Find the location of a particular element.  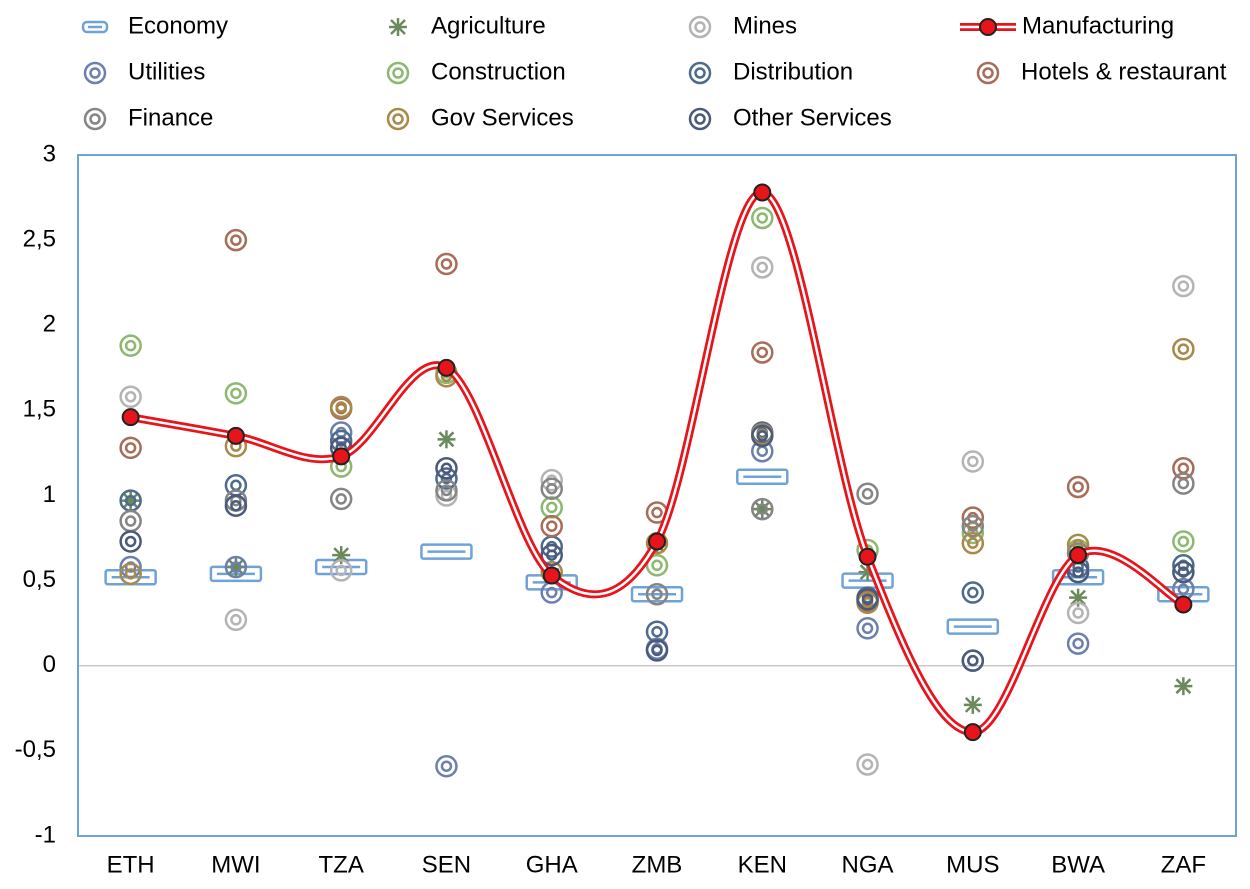

x-tick-label: TZA is located at coordinates (341, 864).